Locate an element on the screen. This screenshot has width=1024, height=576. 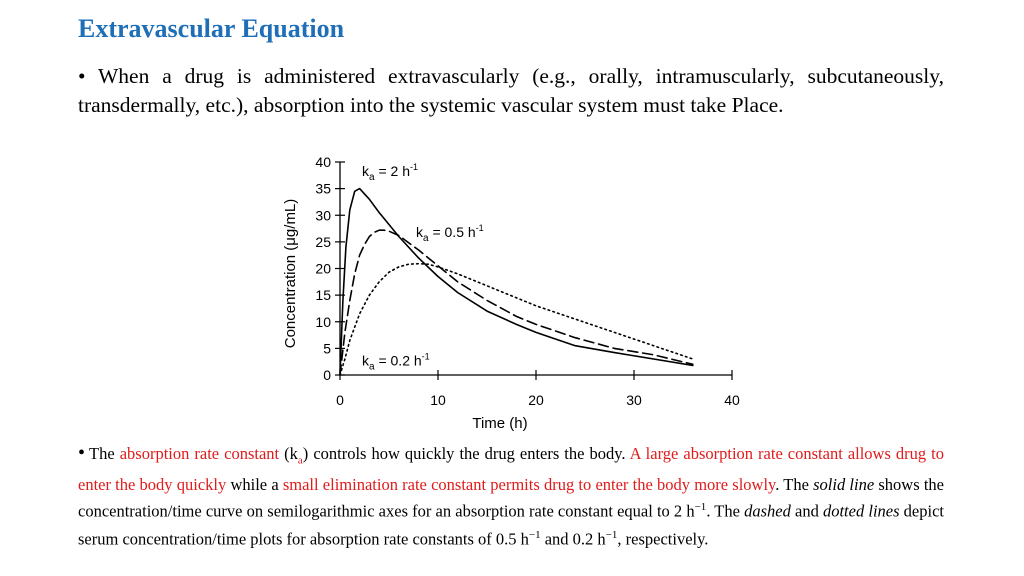
ka-subscript: a is located at coordinates (300, 460).